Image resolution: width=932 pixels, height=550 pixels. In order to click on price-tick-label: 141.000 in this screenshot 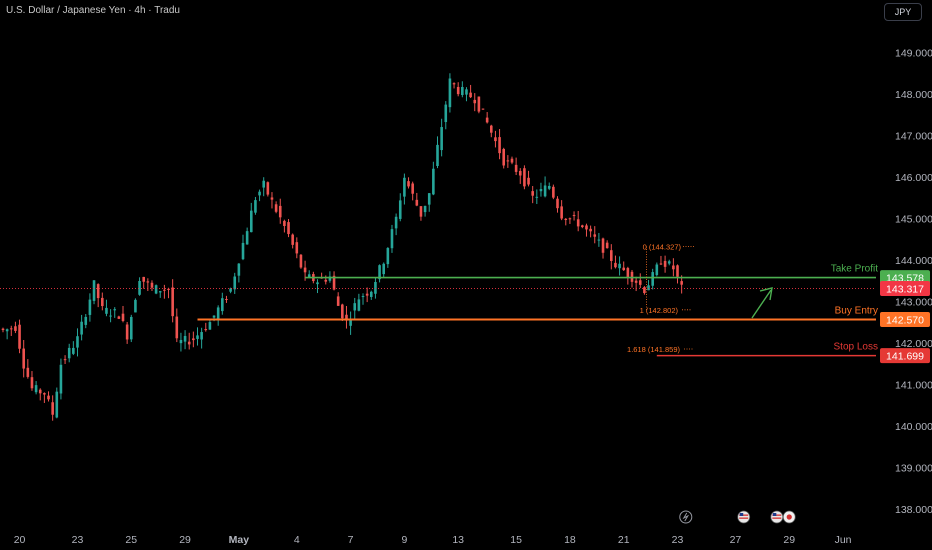, I will do `click(913, 386)`.